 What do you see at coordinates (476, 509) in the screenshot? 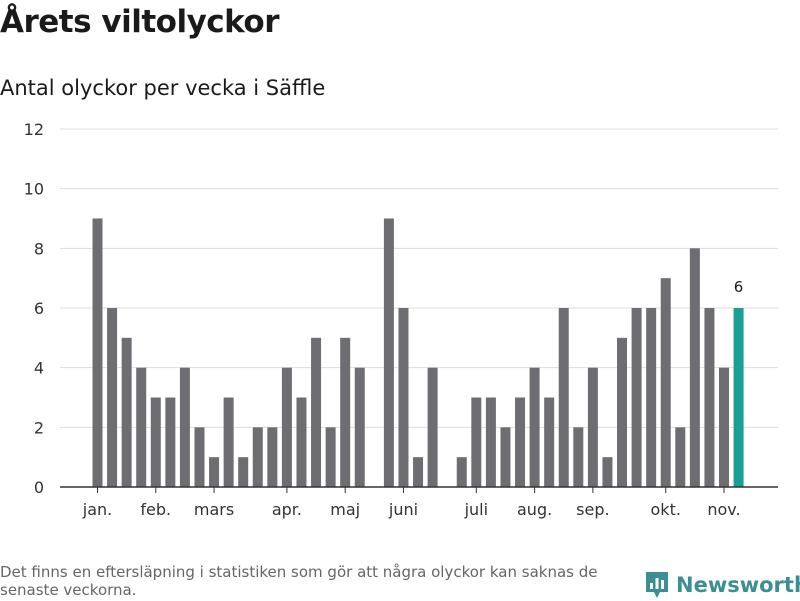
I see `x-tick-label: juli` at bounding box center [476, 509].